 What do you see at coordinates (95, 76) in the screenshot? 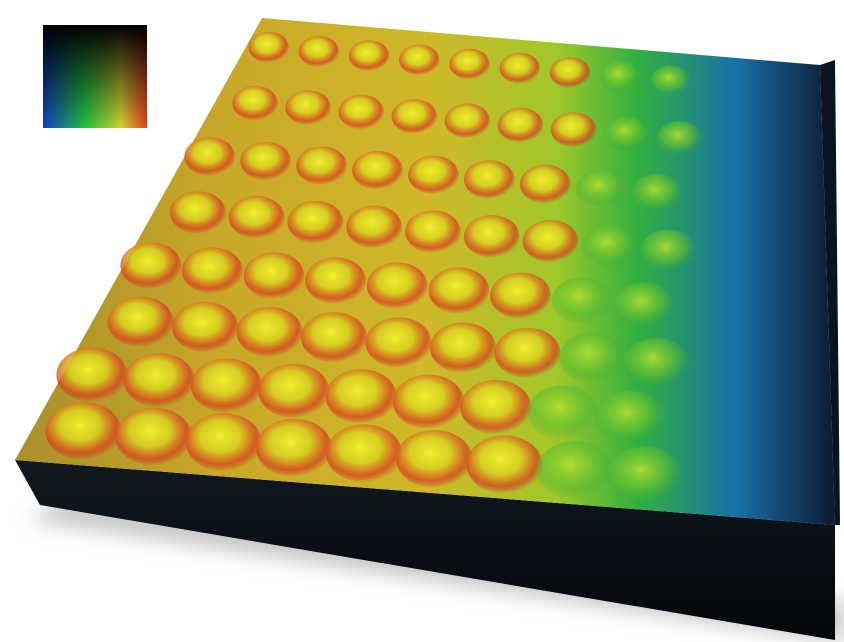
I see `color-legend-shade` at bounding box center [95, 76].